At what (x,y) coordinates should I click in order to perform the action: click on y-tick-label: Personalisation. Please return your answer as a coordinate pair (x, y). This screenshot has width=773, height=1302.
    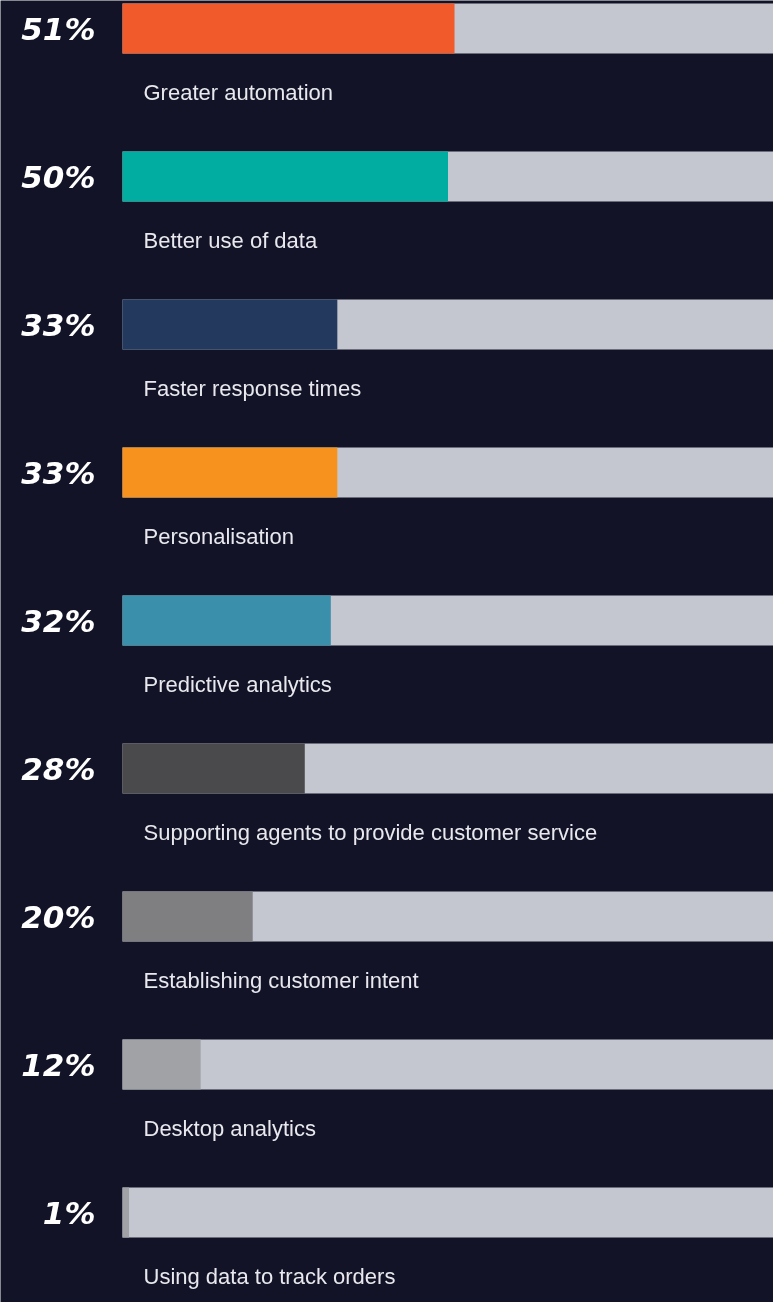
    Looking at the image, I should click on (218, 536).